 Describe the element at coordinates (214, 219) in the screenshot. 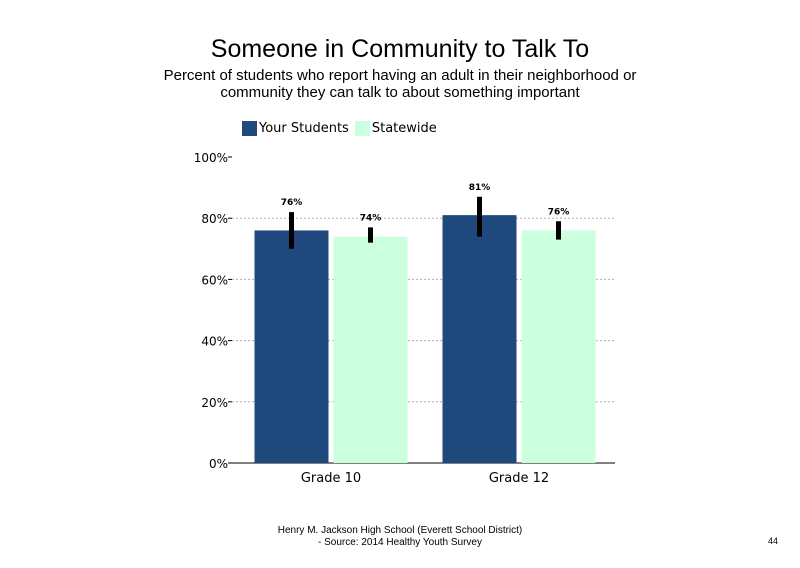

I see `y-tick-label: 80%` at that location.